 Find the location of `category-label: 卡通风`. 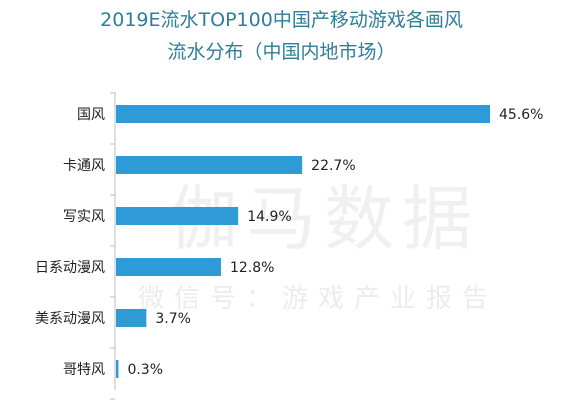

category-label: 卡通风 is located at coordinates (84, 166).